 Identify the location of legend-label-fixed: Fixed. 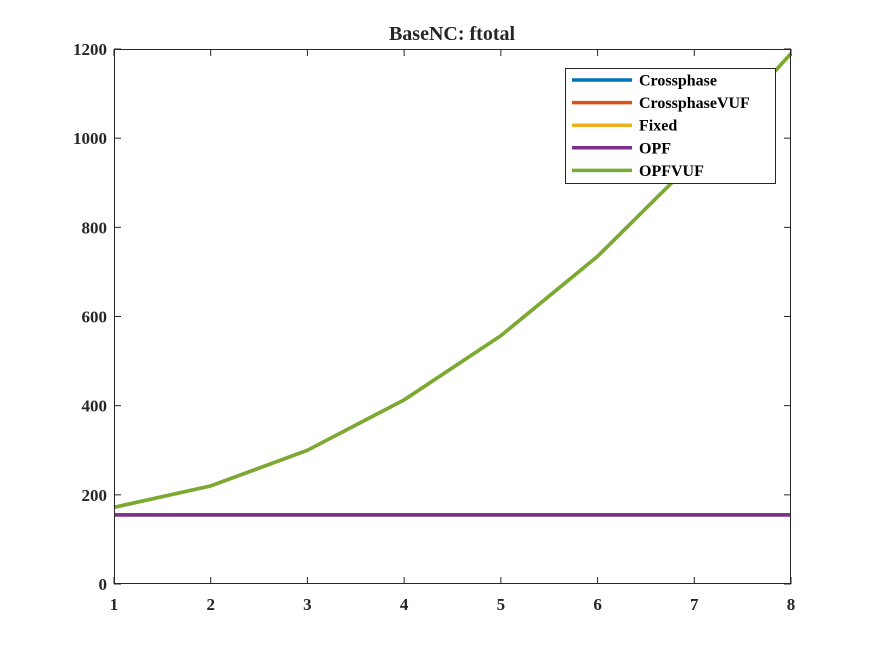
(658, 126).